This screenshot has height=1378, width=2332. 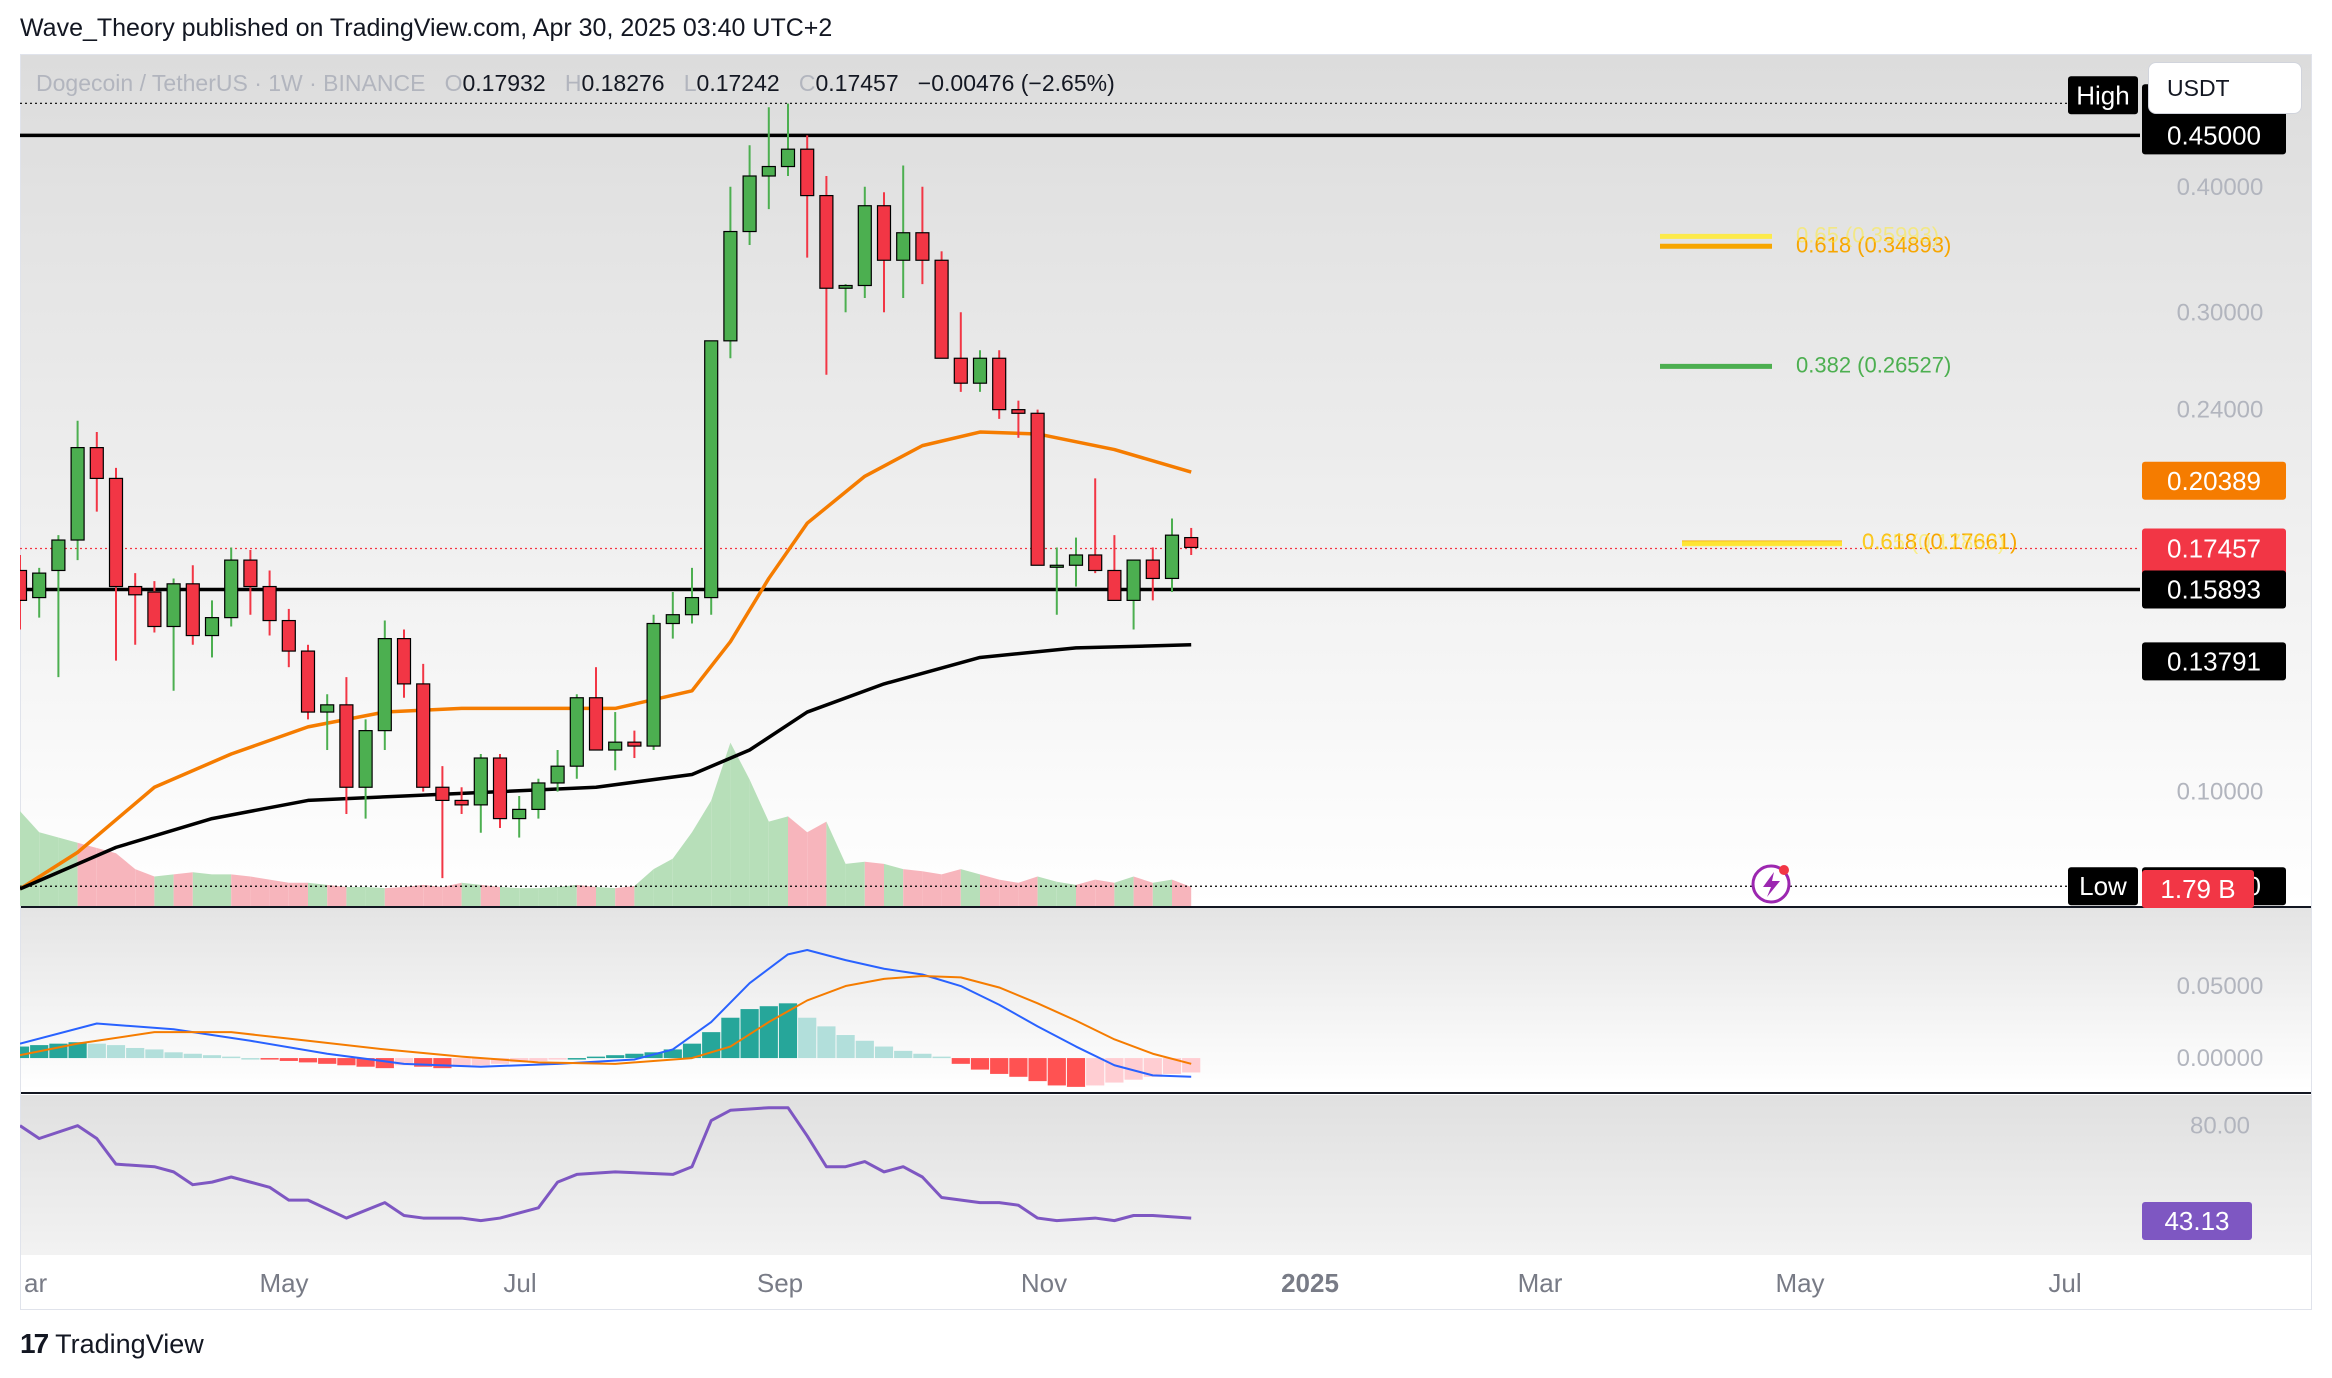 I want to click on ema-slow-price-badge: 0.13791, so click(x=2214, y=661).